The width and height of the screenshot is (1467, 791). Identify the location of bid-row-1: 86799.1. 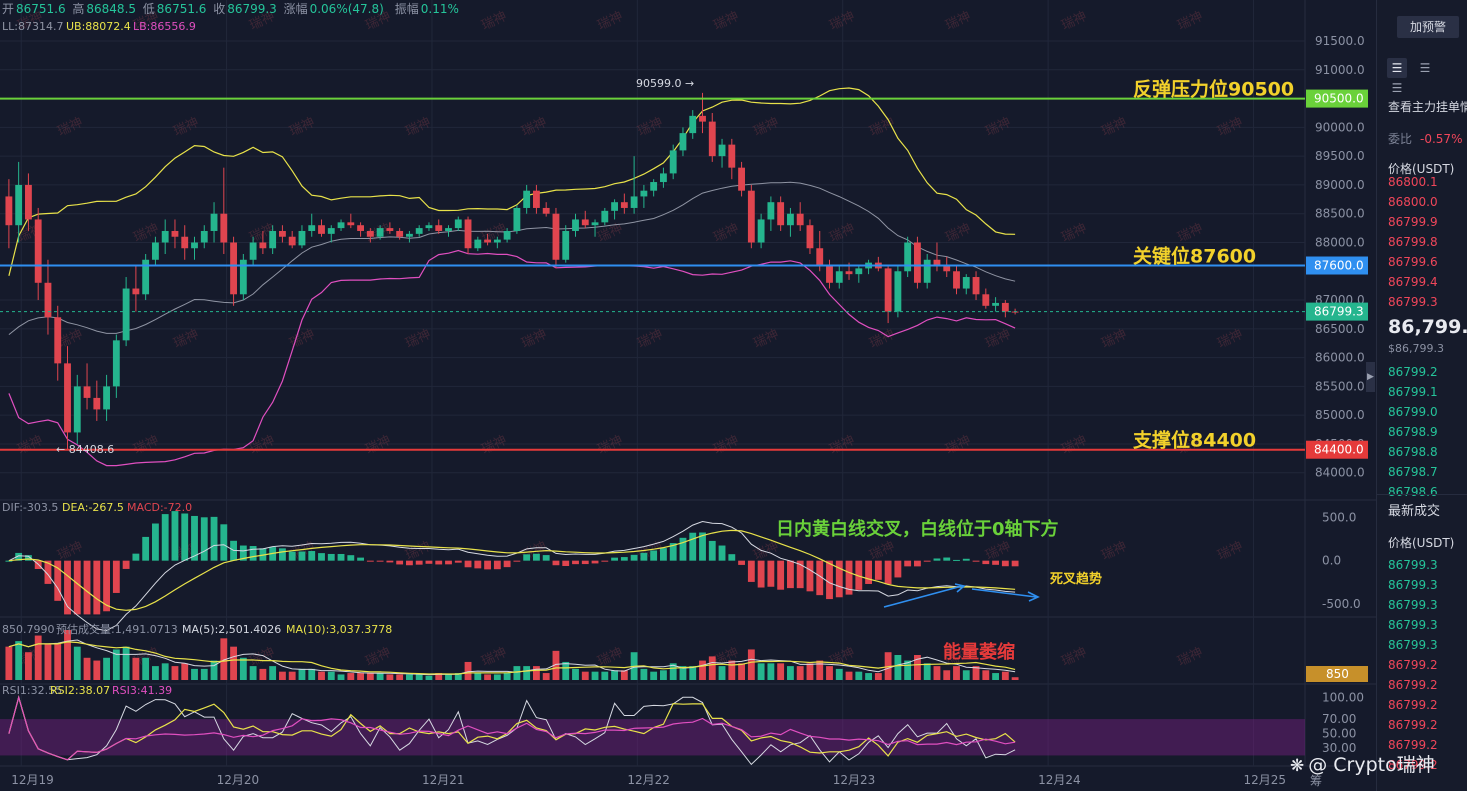
(1413, 392).